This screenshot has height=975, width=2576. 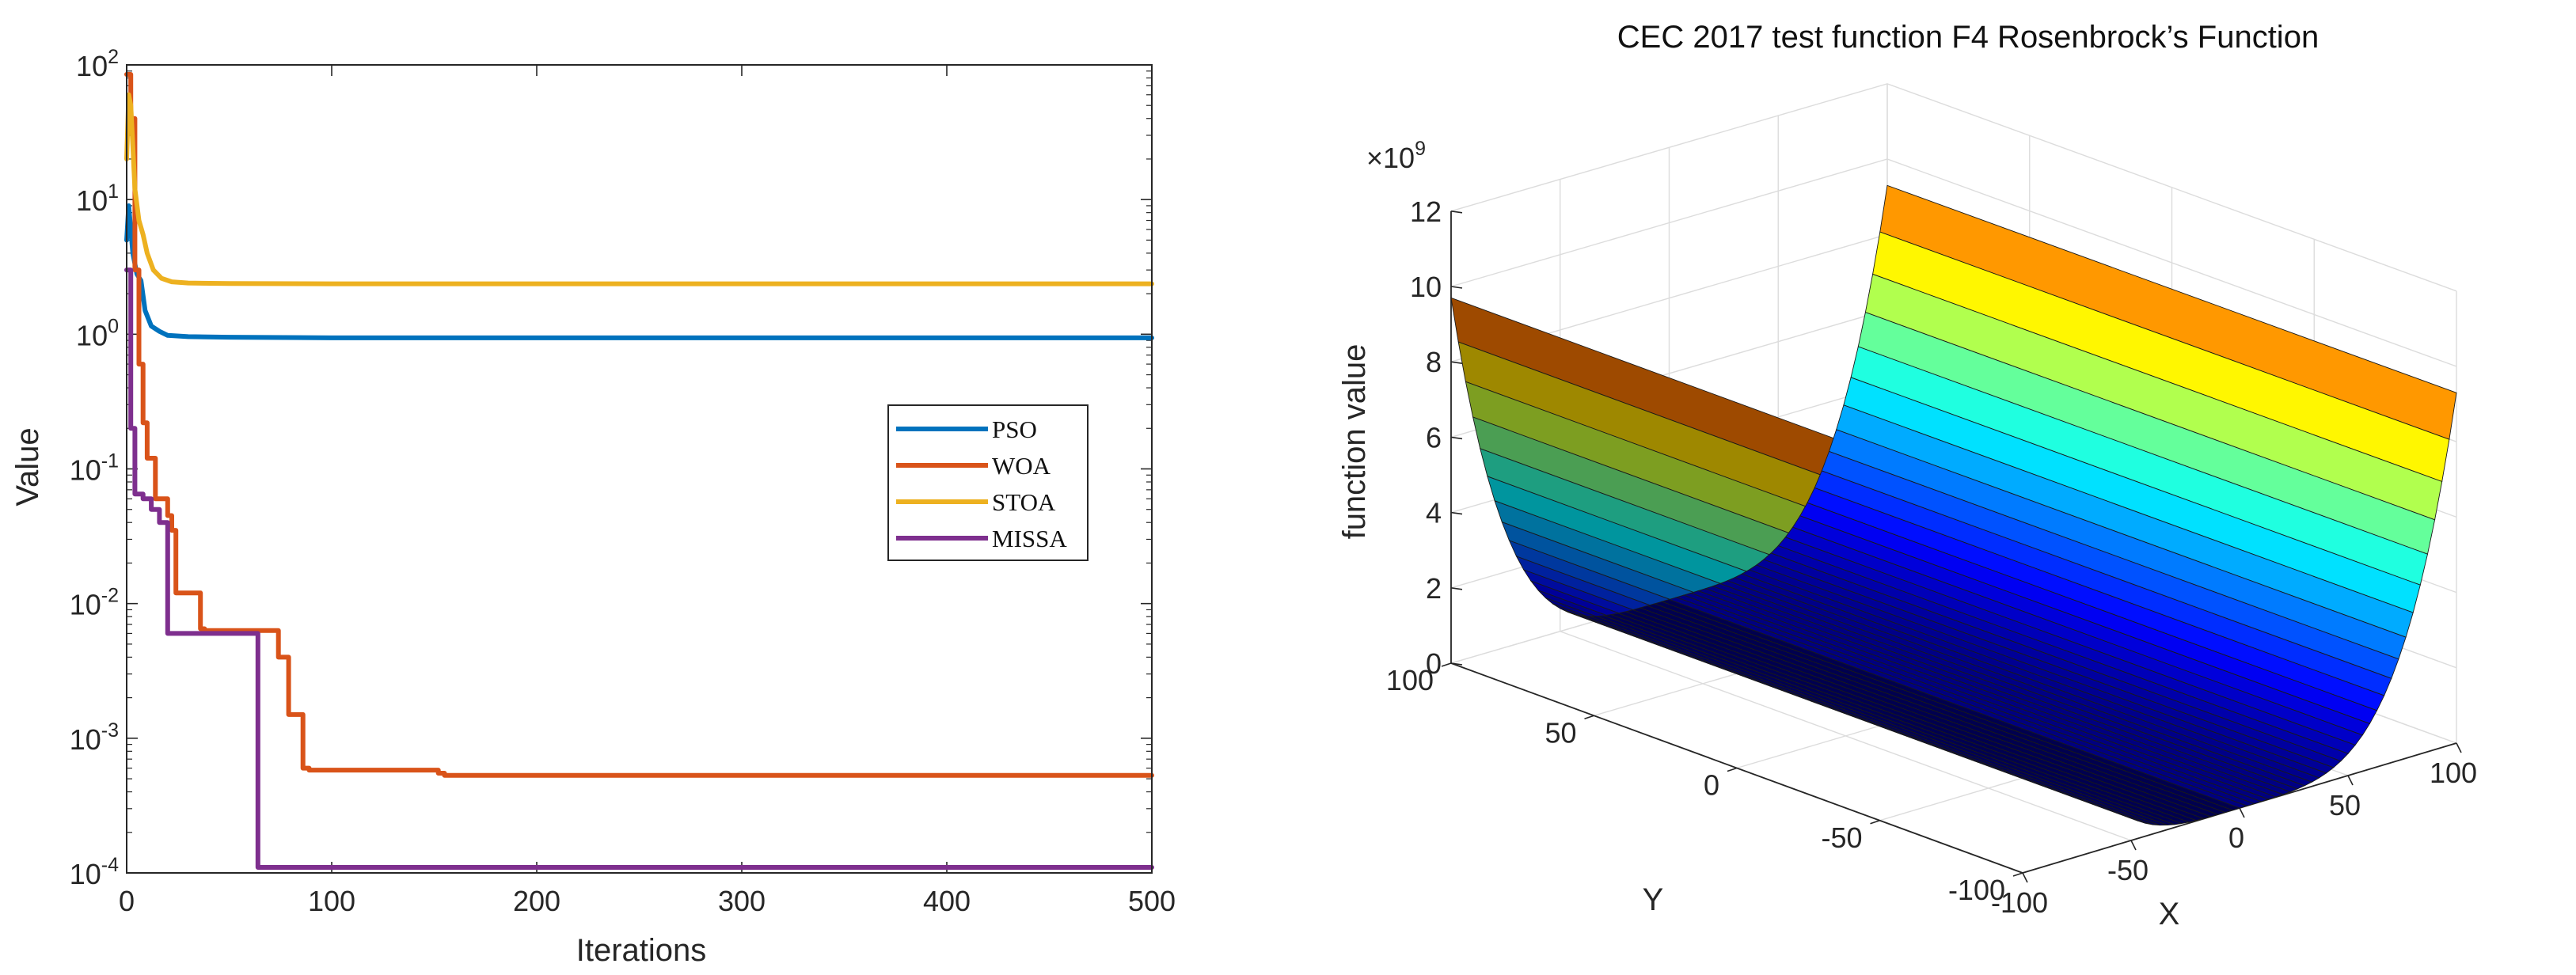 I want to click on z-tick-label: 4, so click(x=1434, y=513).